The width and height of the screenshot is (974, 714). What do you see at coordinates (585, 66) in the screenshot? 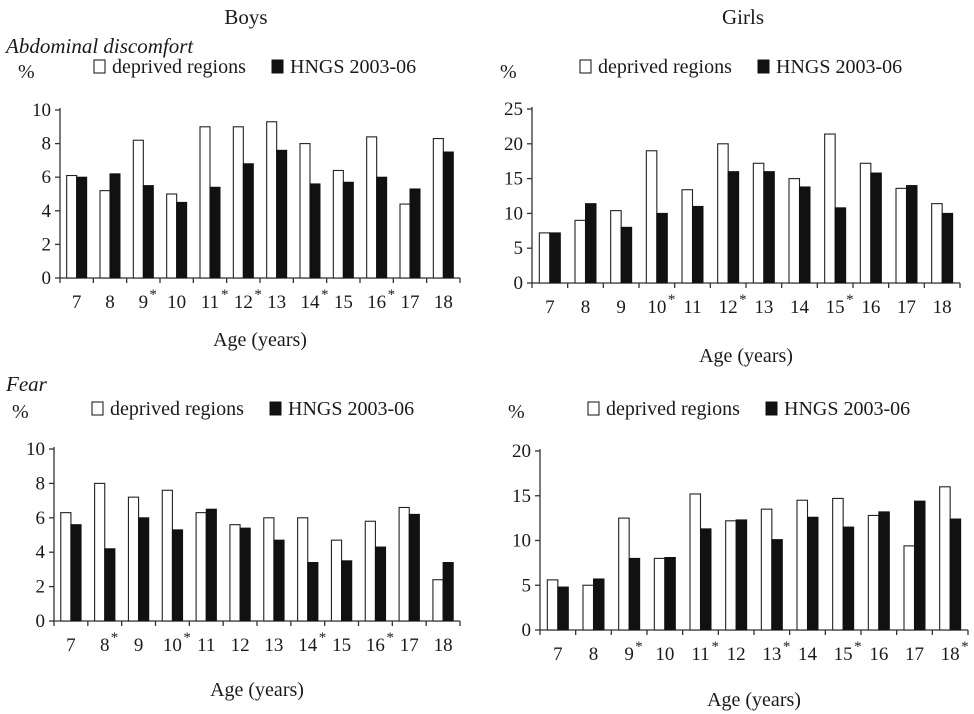
I see `legend-swatch-deprived` at bounding box center [585, 66].